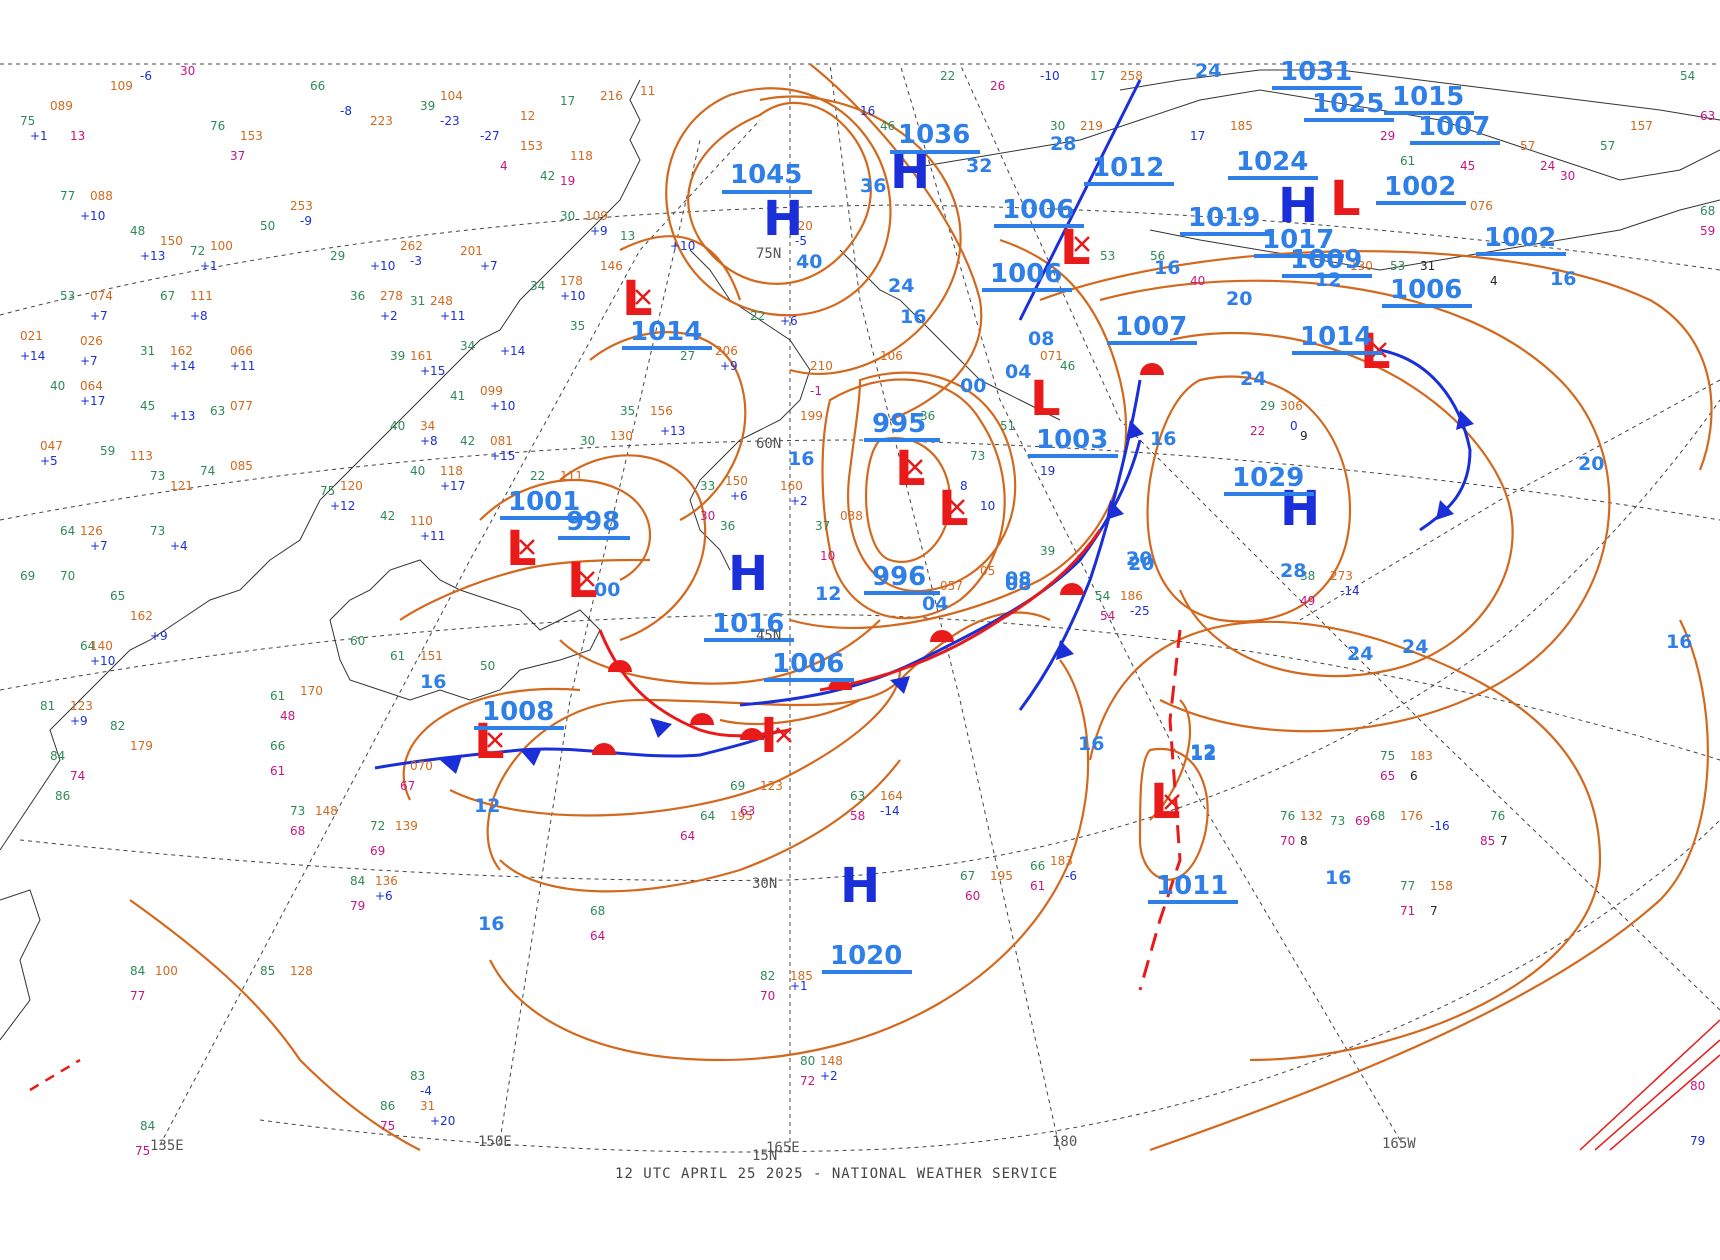 The width and height of the screenshot is (1720, 1260). What do you see at coordinates (381, 121) in the screenshot?
I see `svg-text: 223` at bounding box center [381, 121].